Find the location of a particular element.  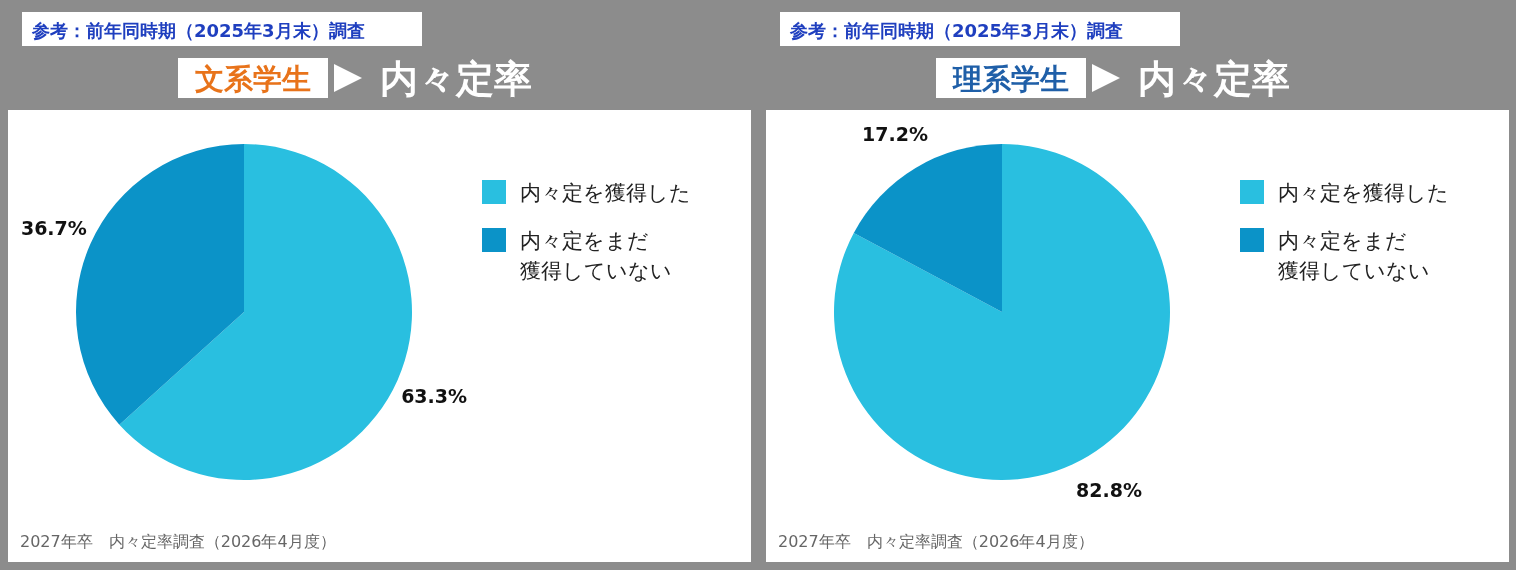

data-label: 17.2% is located at coordinates (895, 133).